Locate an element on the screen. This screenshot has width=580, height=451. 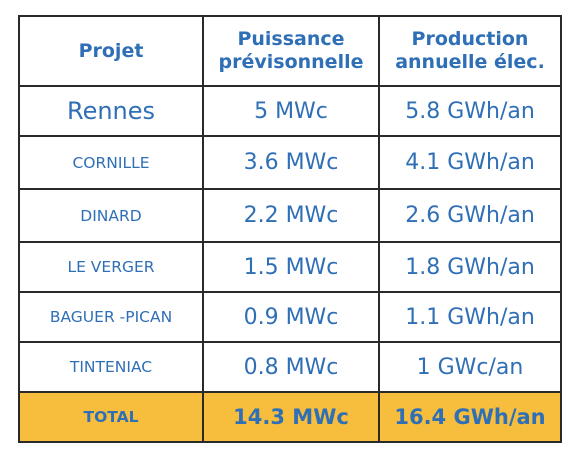
cell-production: 1.8 GWh/an is located at coordinates (470, 267).